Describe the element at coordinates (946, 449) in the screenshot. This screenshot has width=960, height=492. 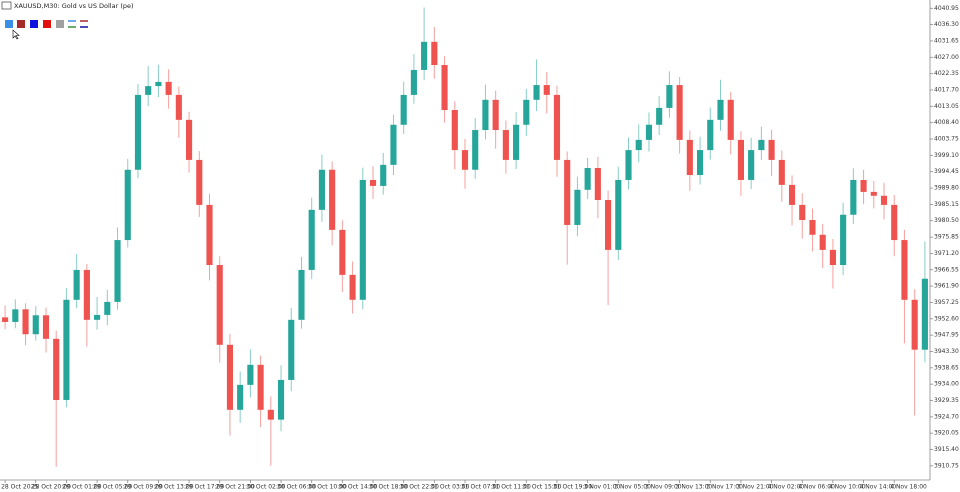
I see `y-tick-label: 3915.40` at that location.